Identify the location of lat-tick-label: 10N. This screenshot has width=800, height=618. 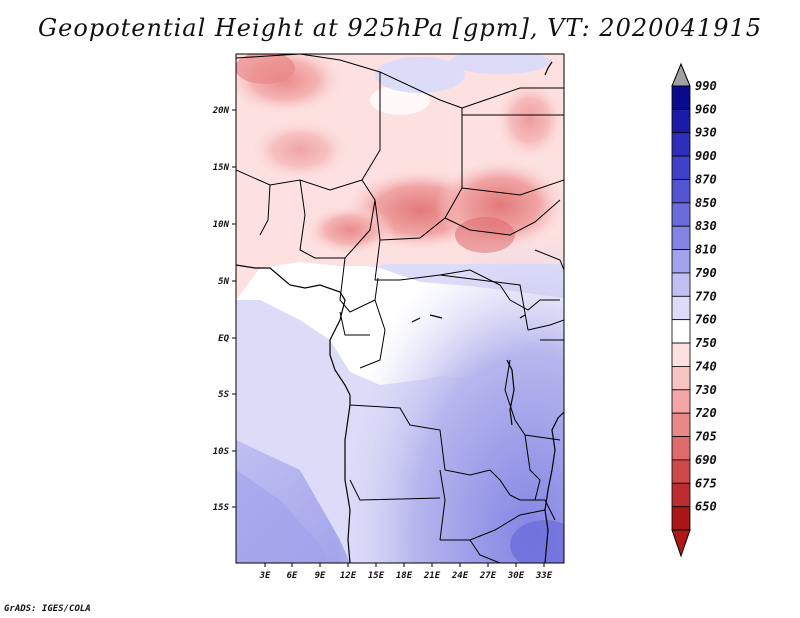
(221, 225).